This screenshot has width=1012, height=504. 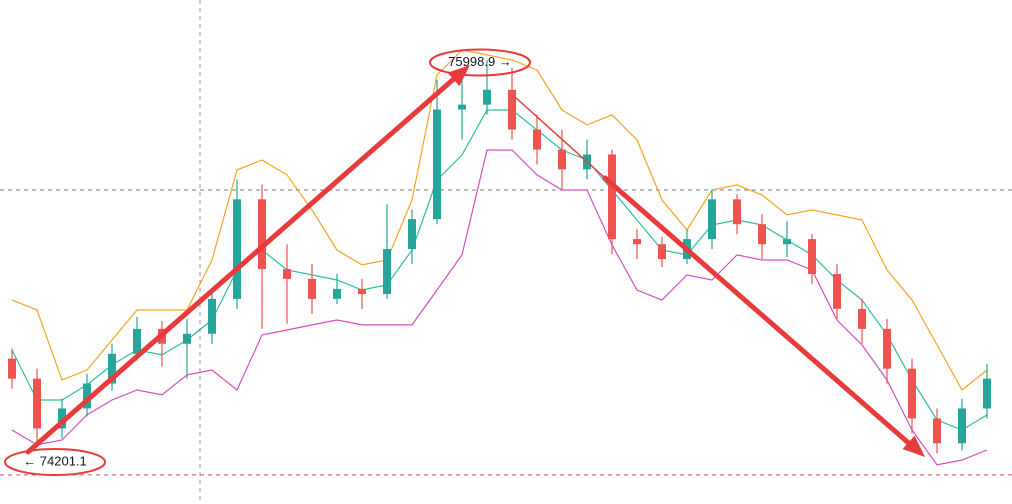 I want to click on price-annotation: ← 74201.1, so click(x=55, y=460).